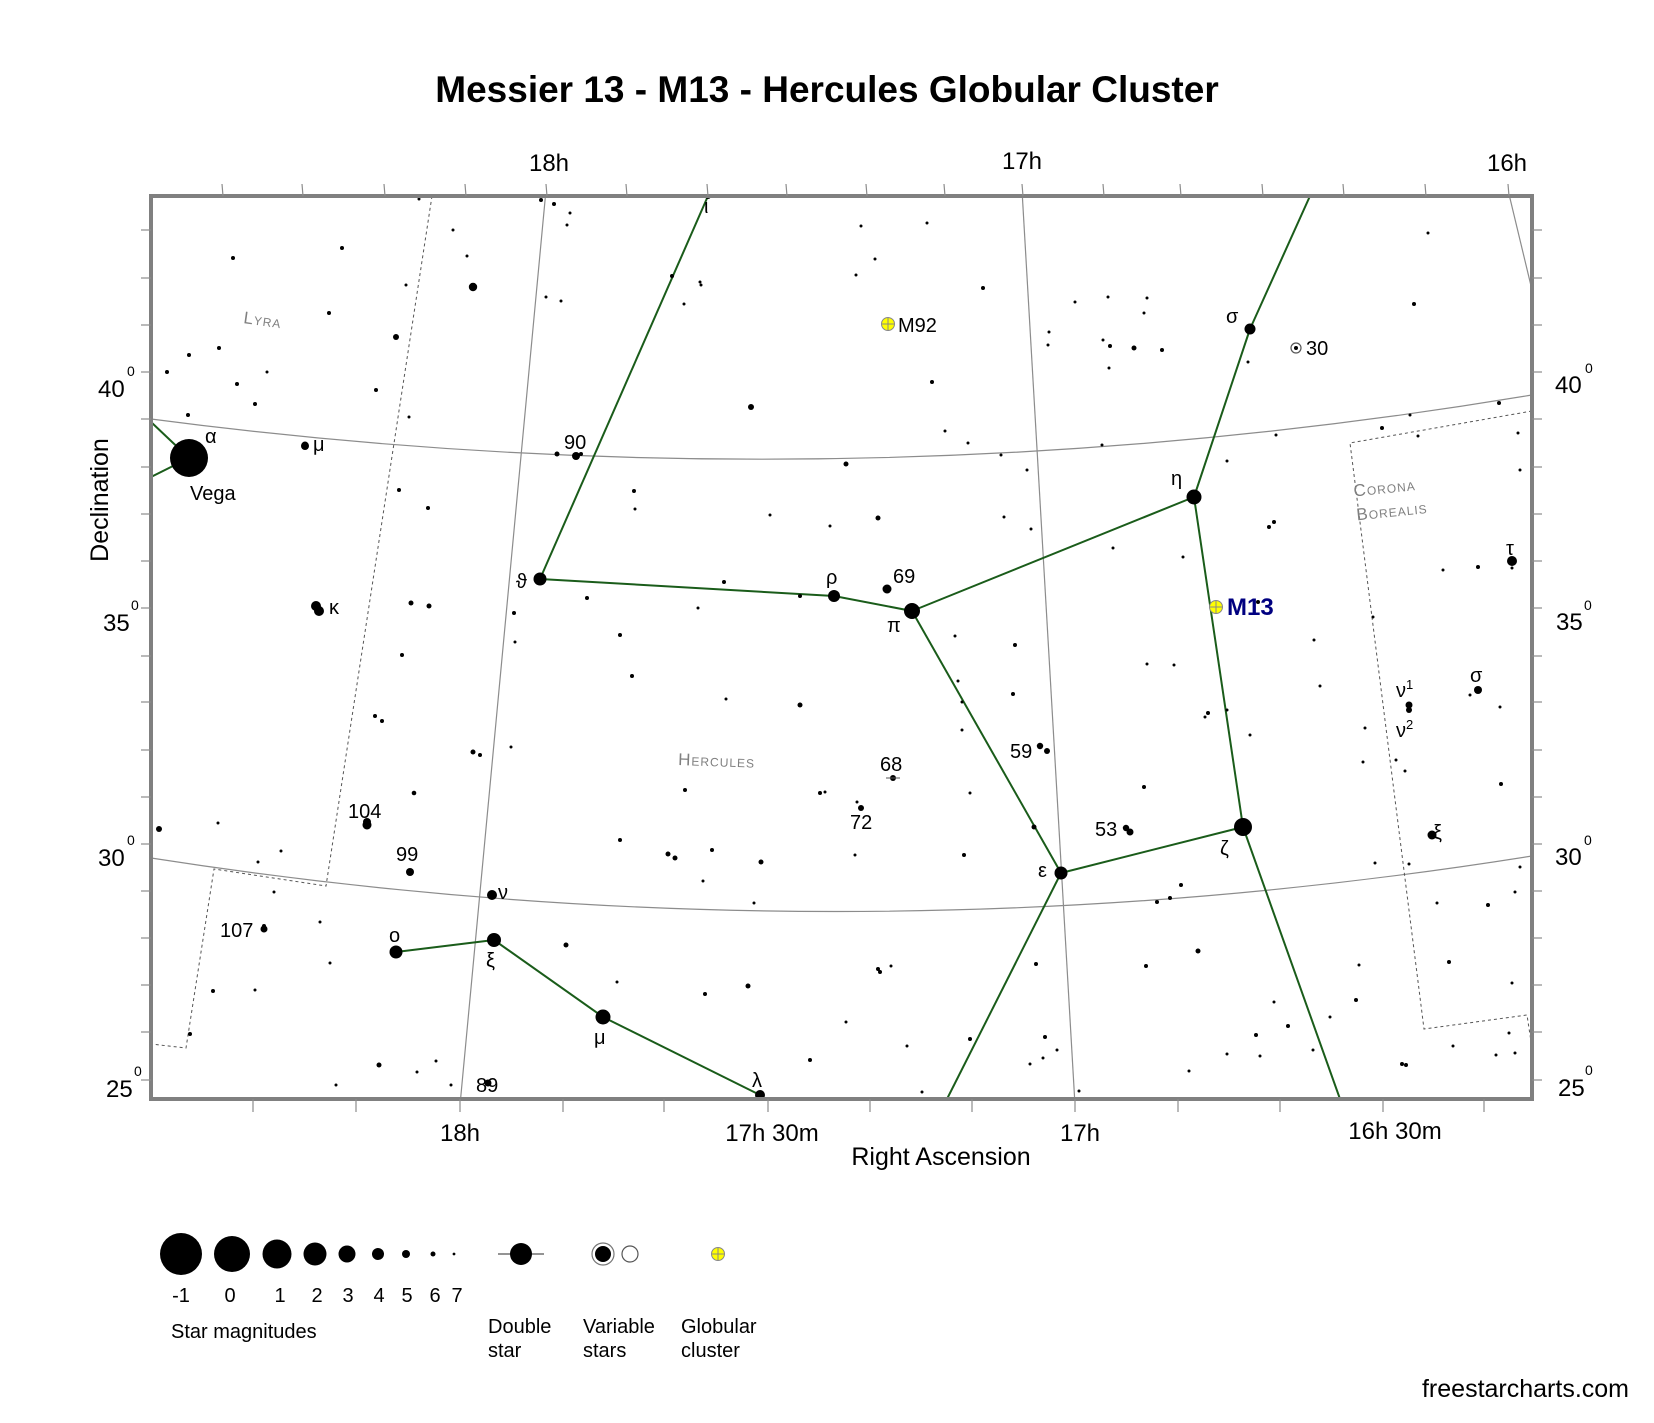  What do you see at coordinates (1525, 1389) in the screenshot?
I see `credit-text: freestarcharts.com` at bounding box center [1525, 1389].